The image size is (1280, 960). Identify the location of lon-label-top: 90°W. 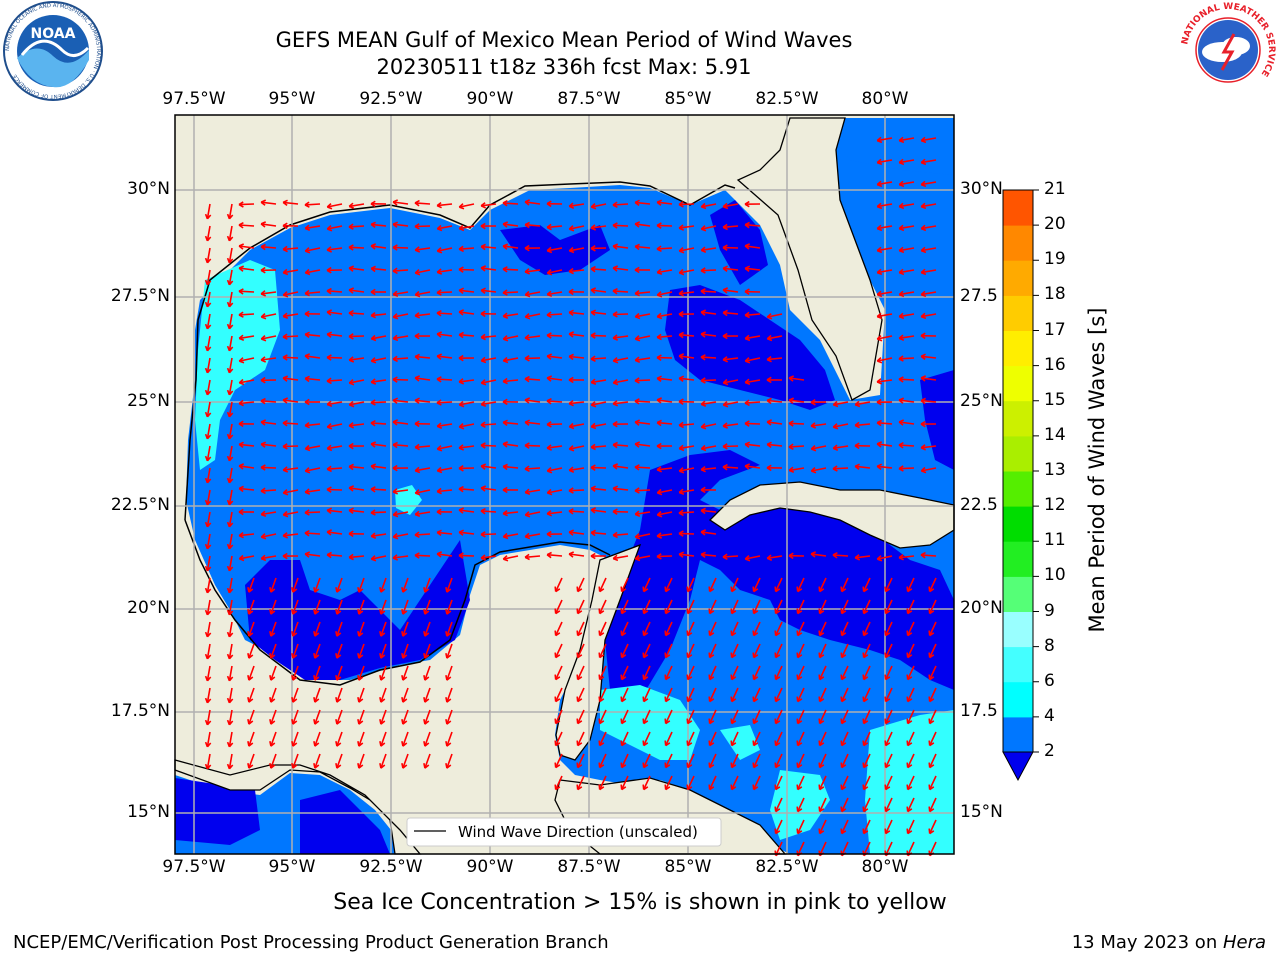
(490, 99).